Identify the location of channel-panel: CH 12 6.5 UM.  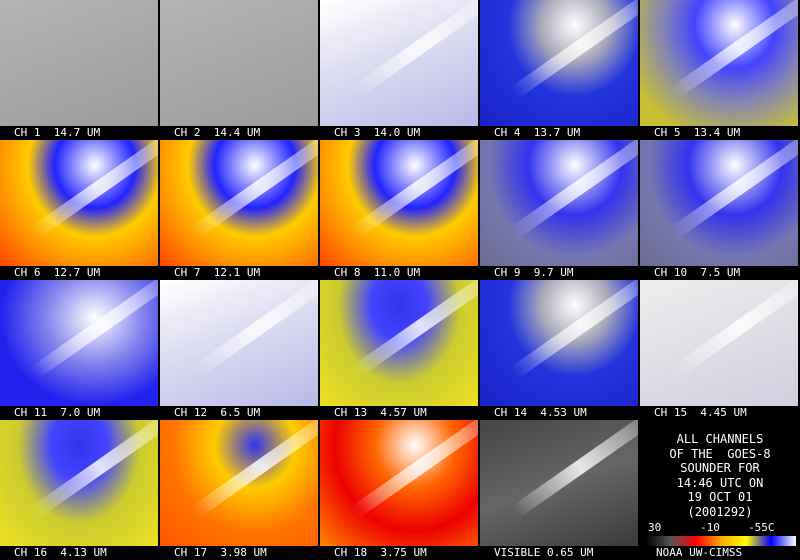
(239, 350).